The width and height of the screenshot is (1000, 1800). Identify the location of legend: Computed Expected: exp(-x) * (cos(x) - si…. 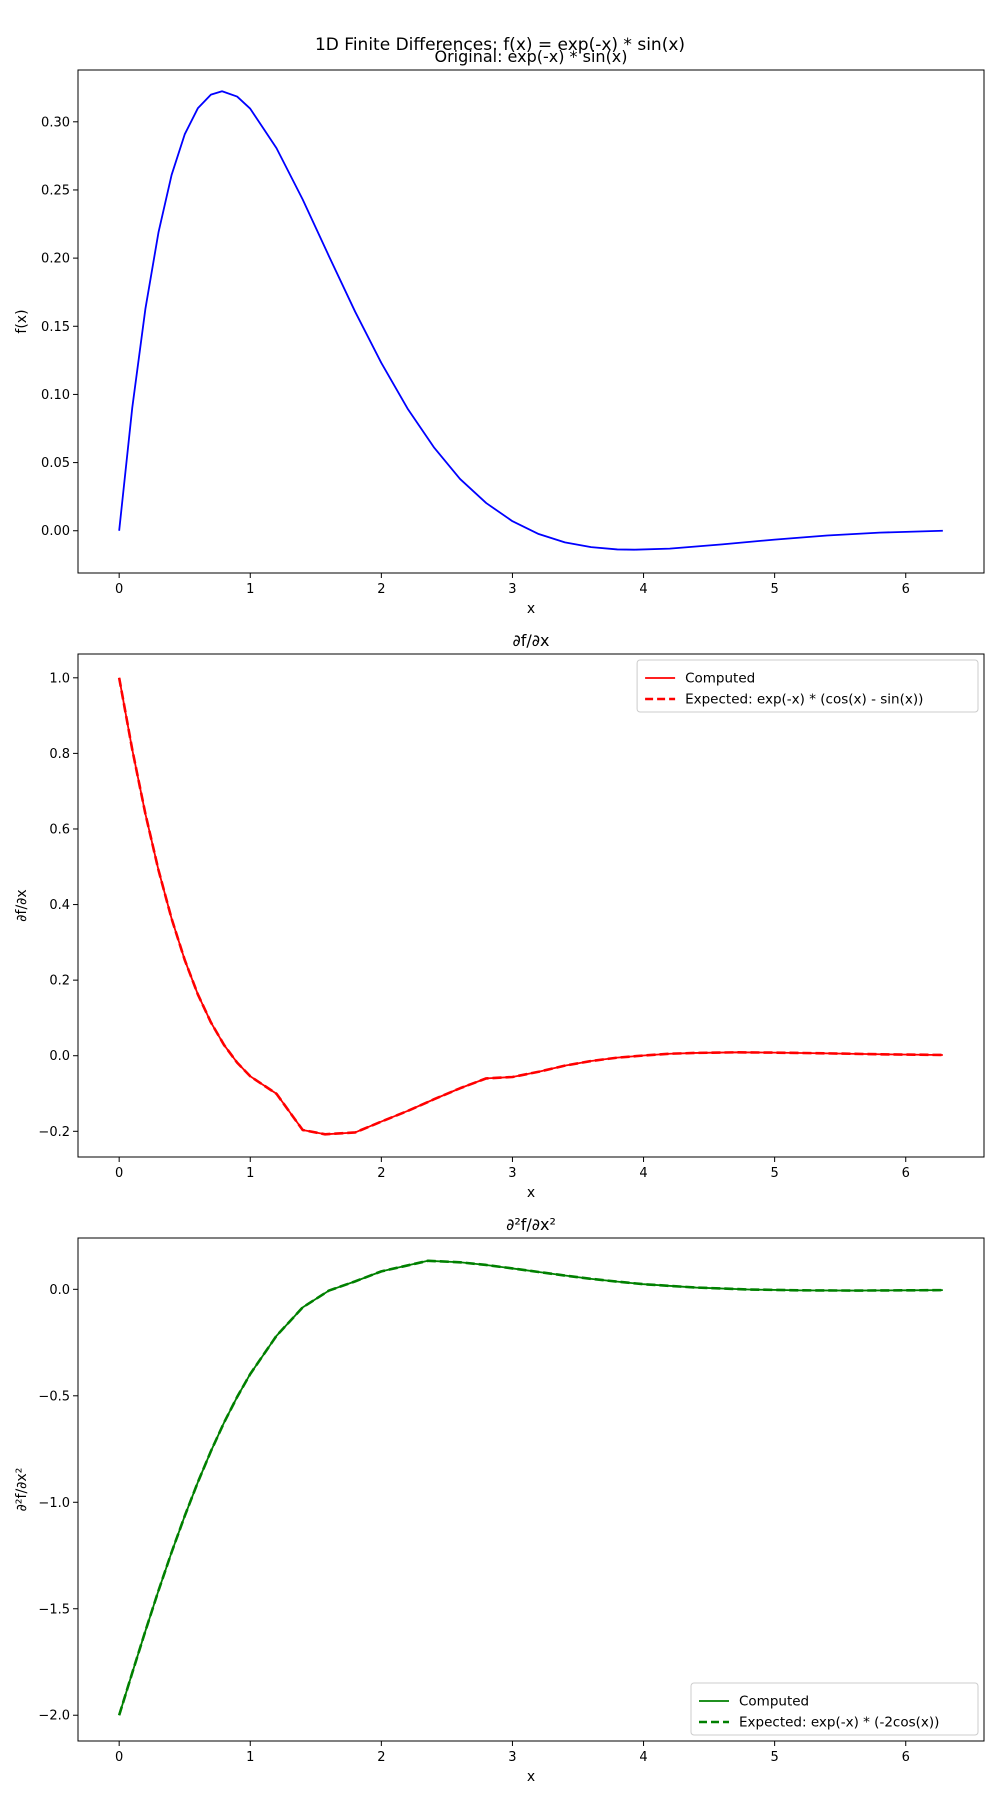
(807, 686).